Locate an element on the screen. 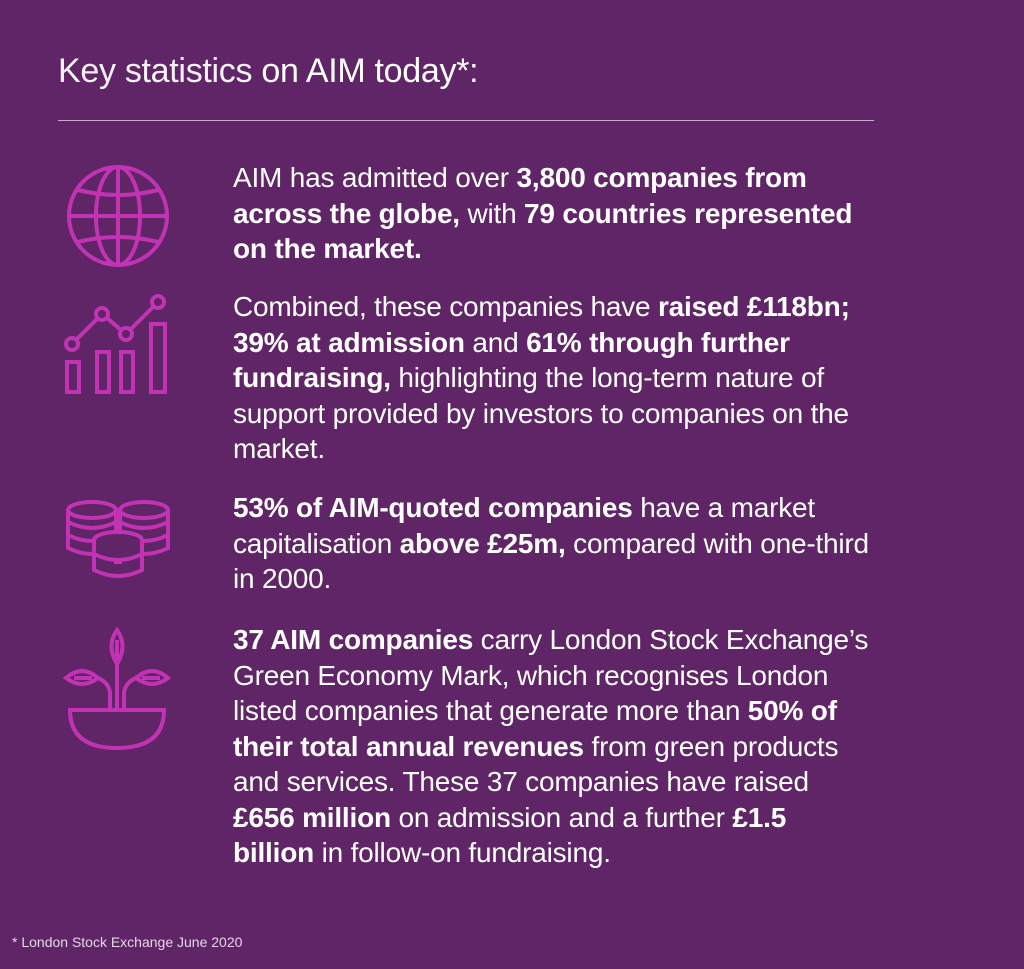  growth-chart-icon is located at coordinates (118, 345).